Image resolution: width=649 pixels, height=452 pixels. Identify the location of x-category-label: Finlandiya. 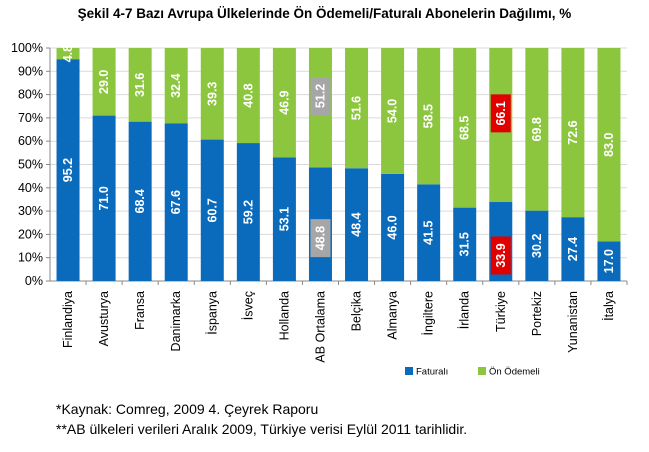
(68, 319).